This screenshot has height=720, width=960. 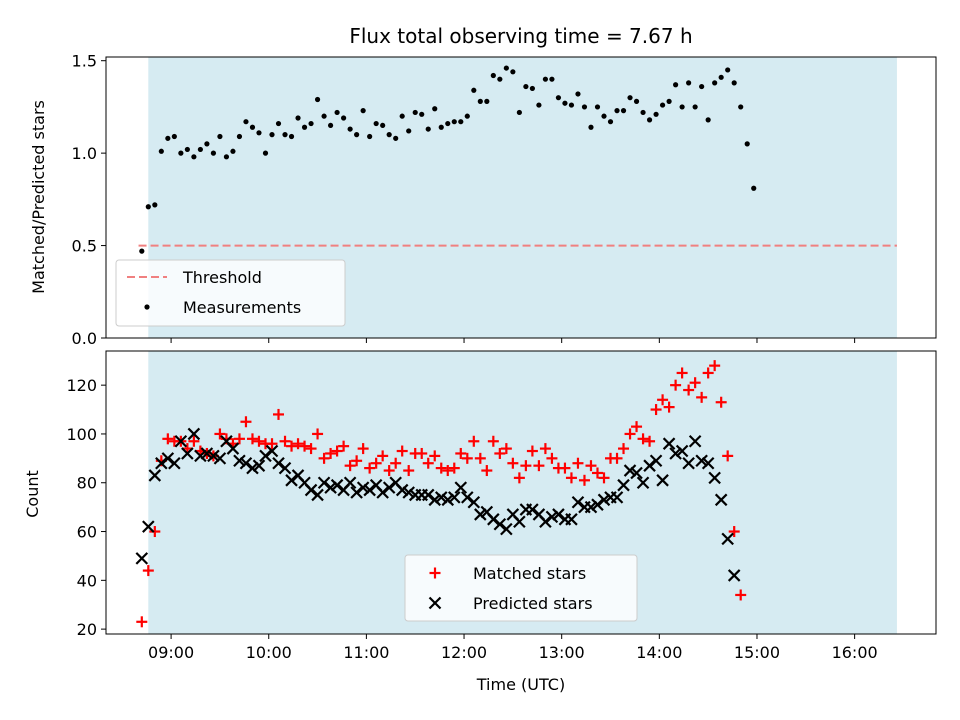 What do you see at coordinates (435, 573) in the screenshot?
I see `matched-legend-marker` at bounding box center [435, 573].